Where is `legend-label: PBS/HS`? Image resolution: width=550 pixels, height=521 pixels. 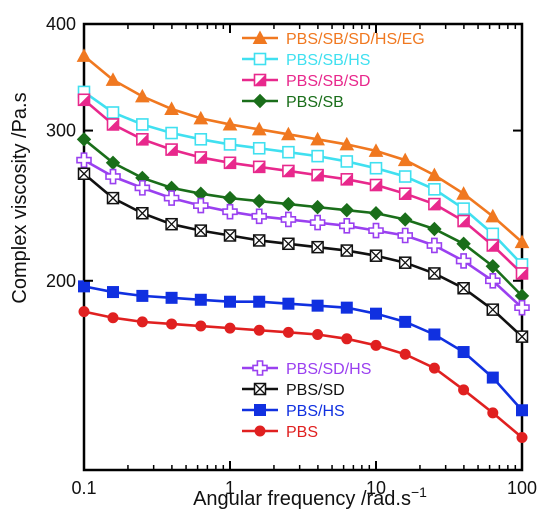
legend-label: PBS/HS is located at coordinates (315, 411).